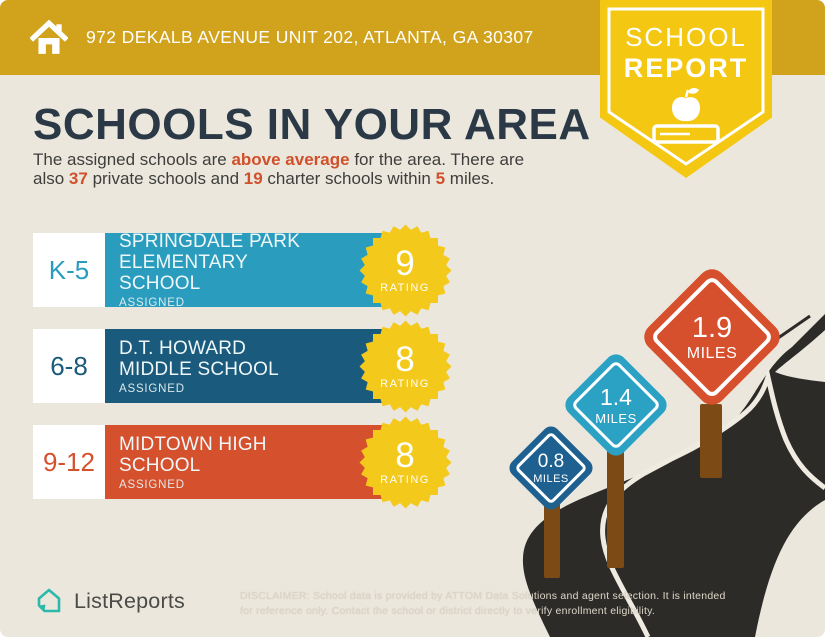 The image size is (825, 637). I want to click on sign-distance: 0.8, so click(551, 461).